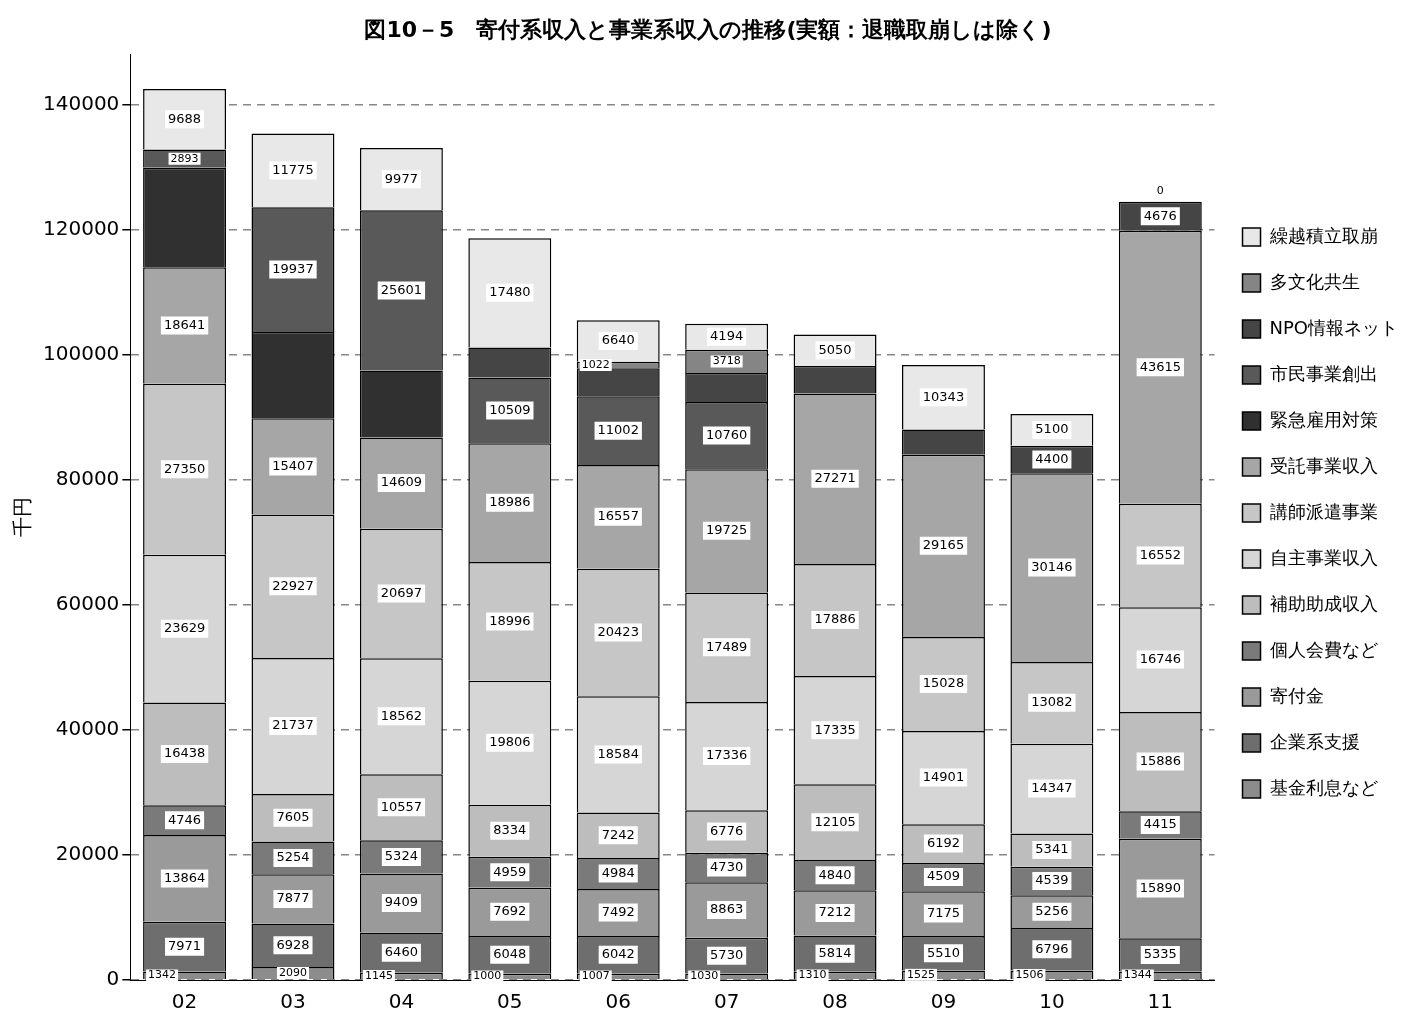 The height and width of the screenshot is (1030, 1428). I want to click on data-label: 0, so click(1160, 191).